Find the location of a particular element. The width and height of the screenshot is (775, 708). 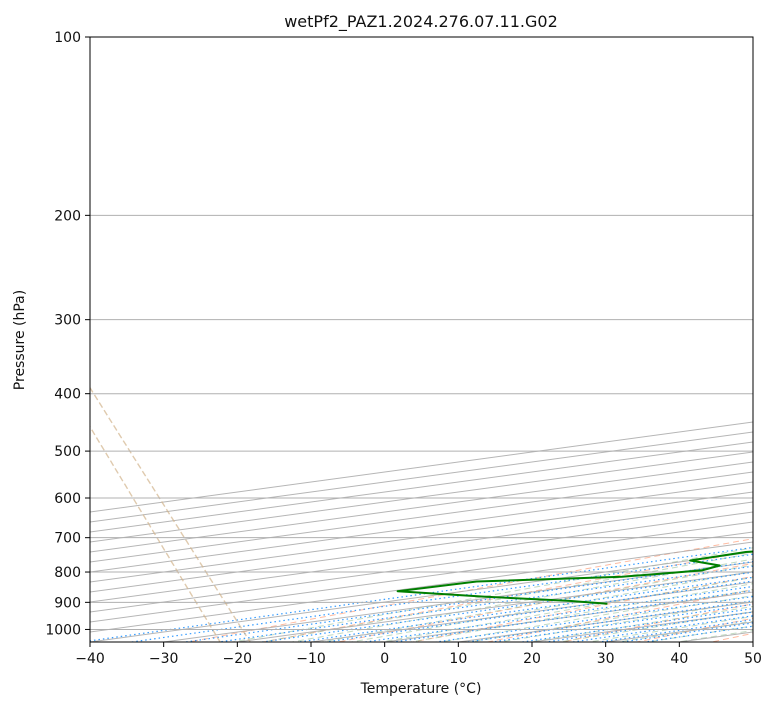

x-tick-label: −20 is located at coordinates (238, 659).